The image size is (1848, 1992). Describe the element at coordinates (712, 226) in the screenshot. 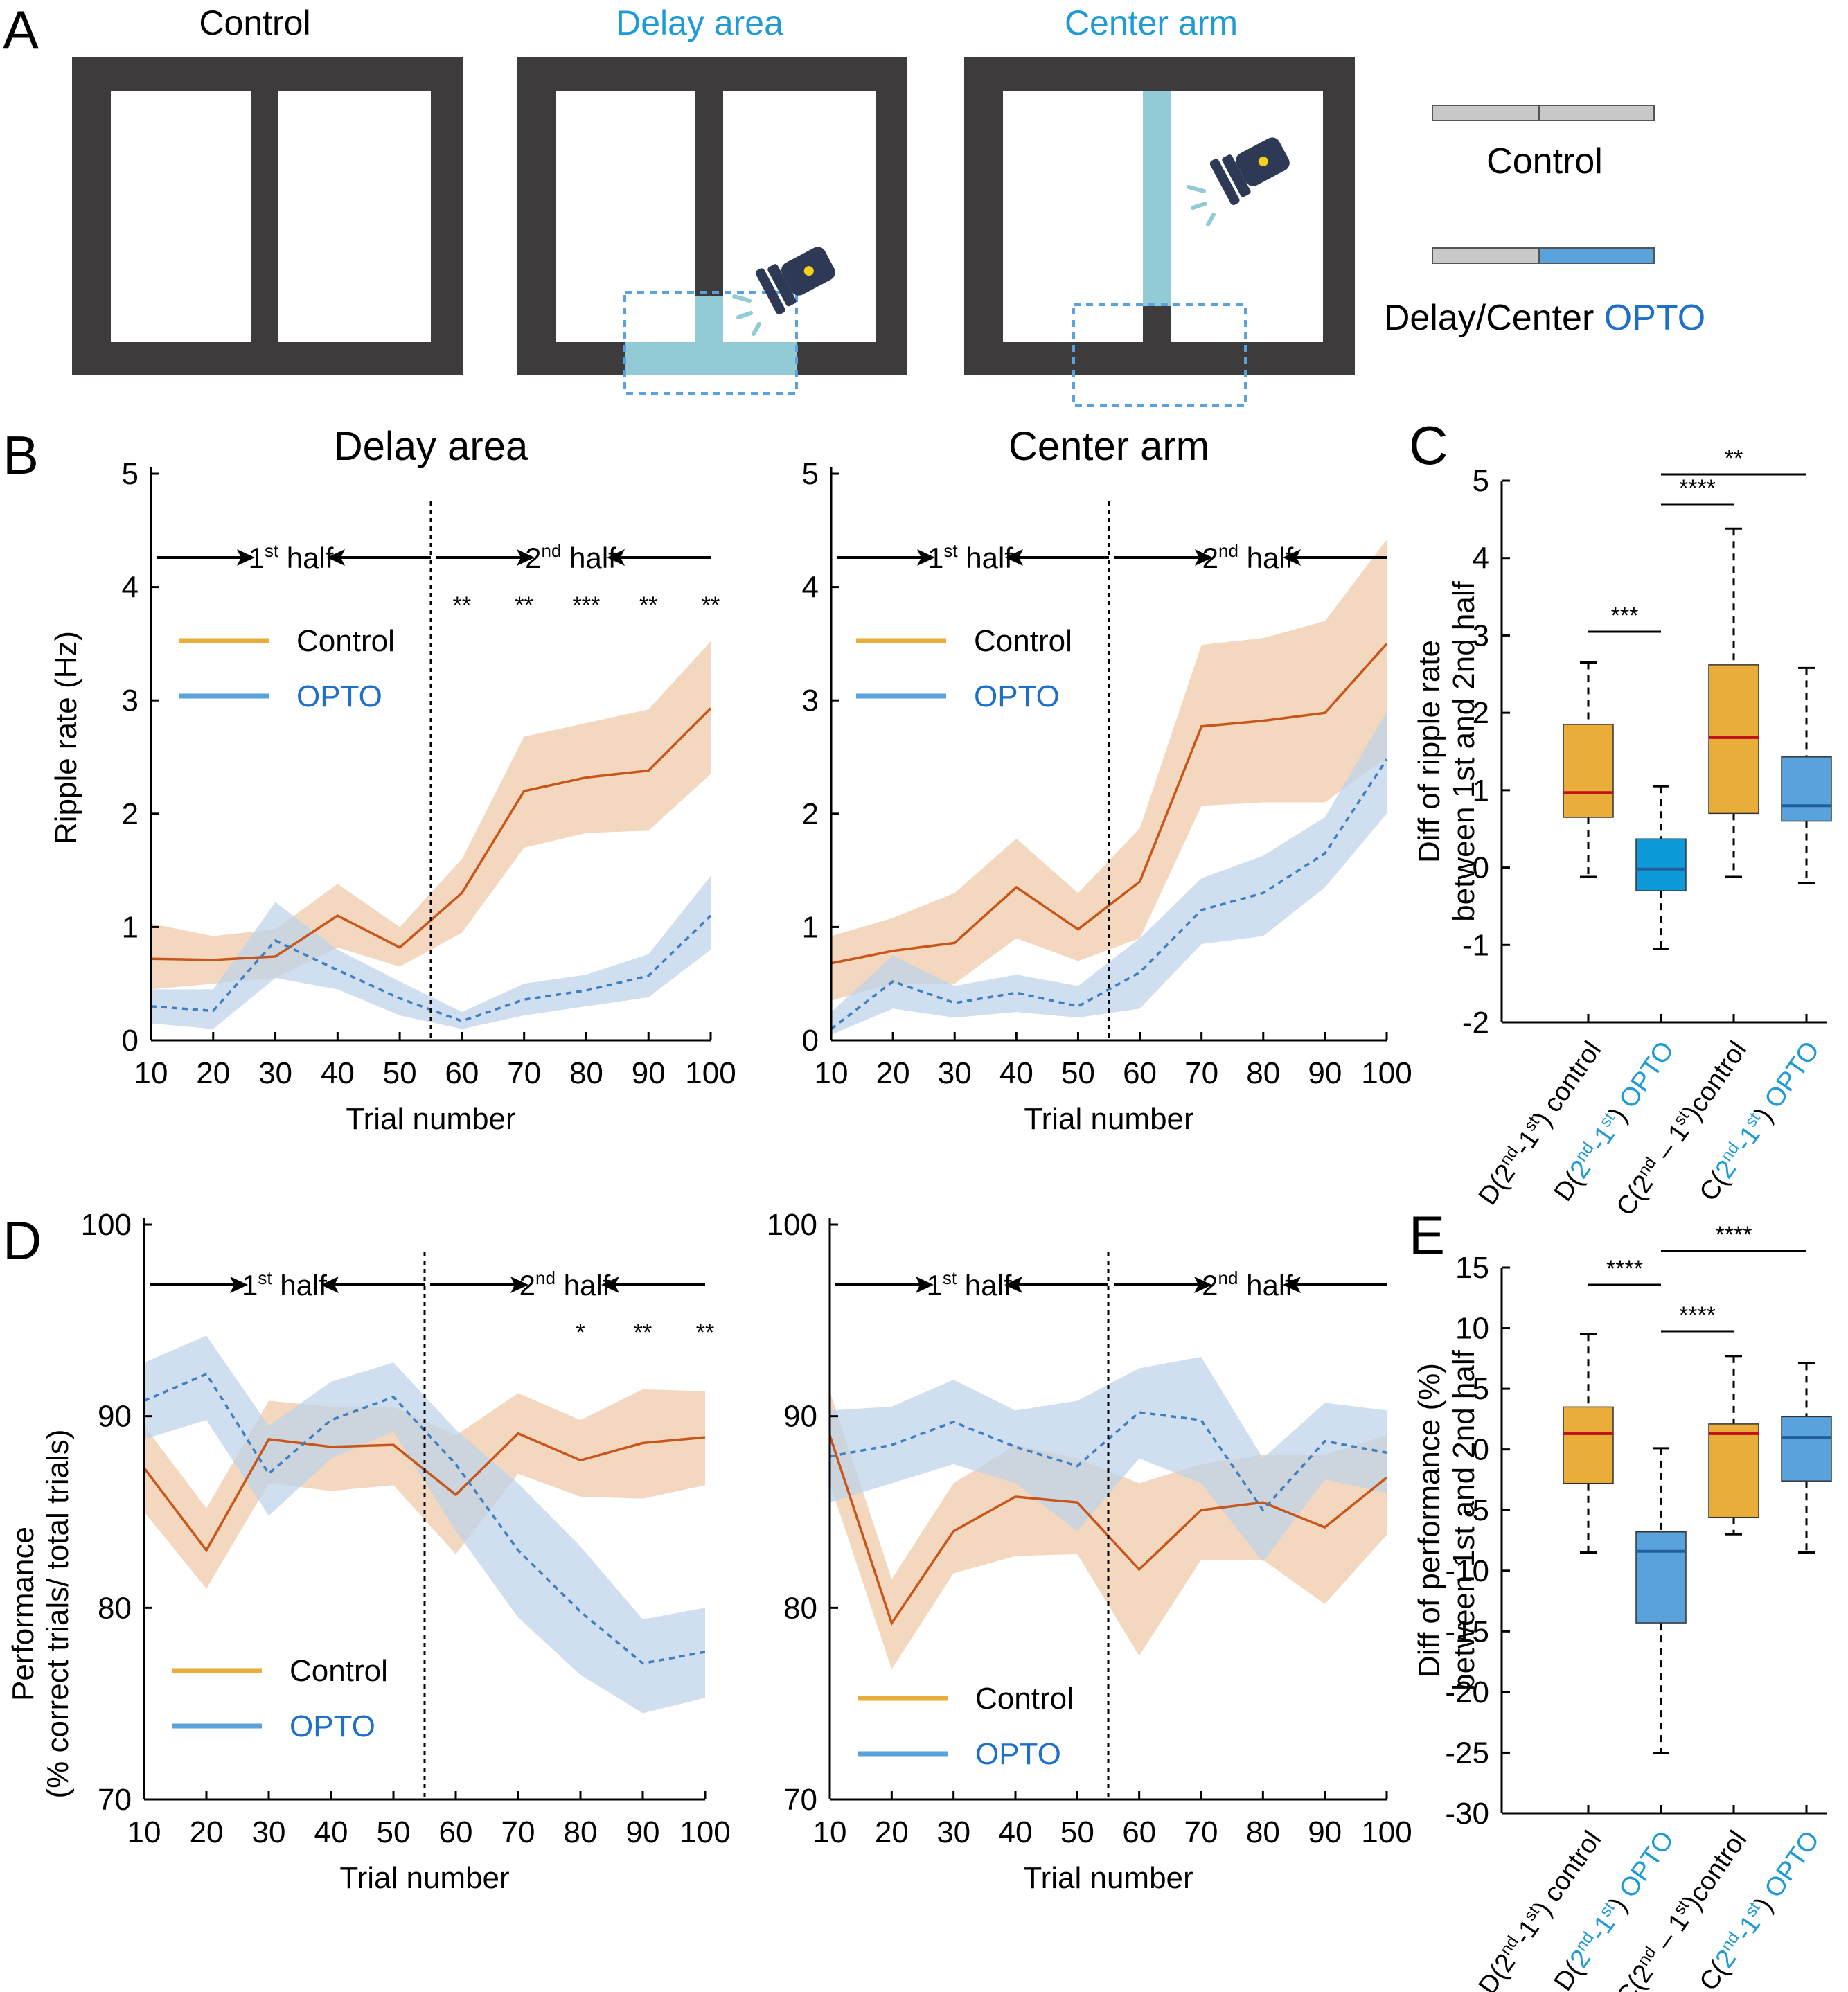

I see `maze-delay` at that location.